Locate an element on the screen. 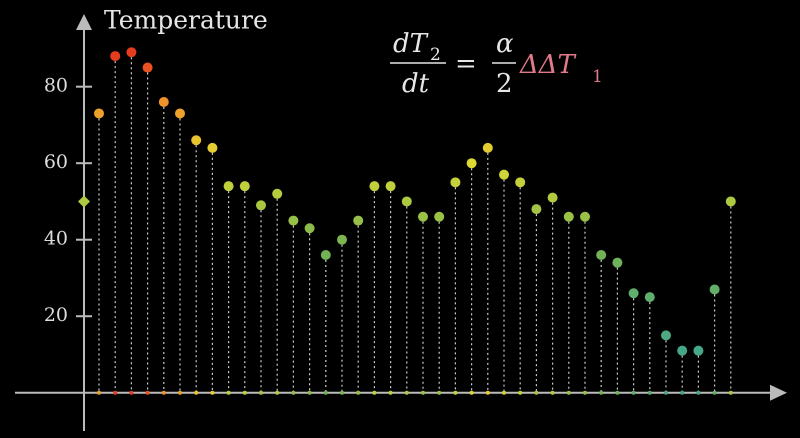 The image size is (800, 438). y-axis-label: Temperature is located at coordinates (186, 20).